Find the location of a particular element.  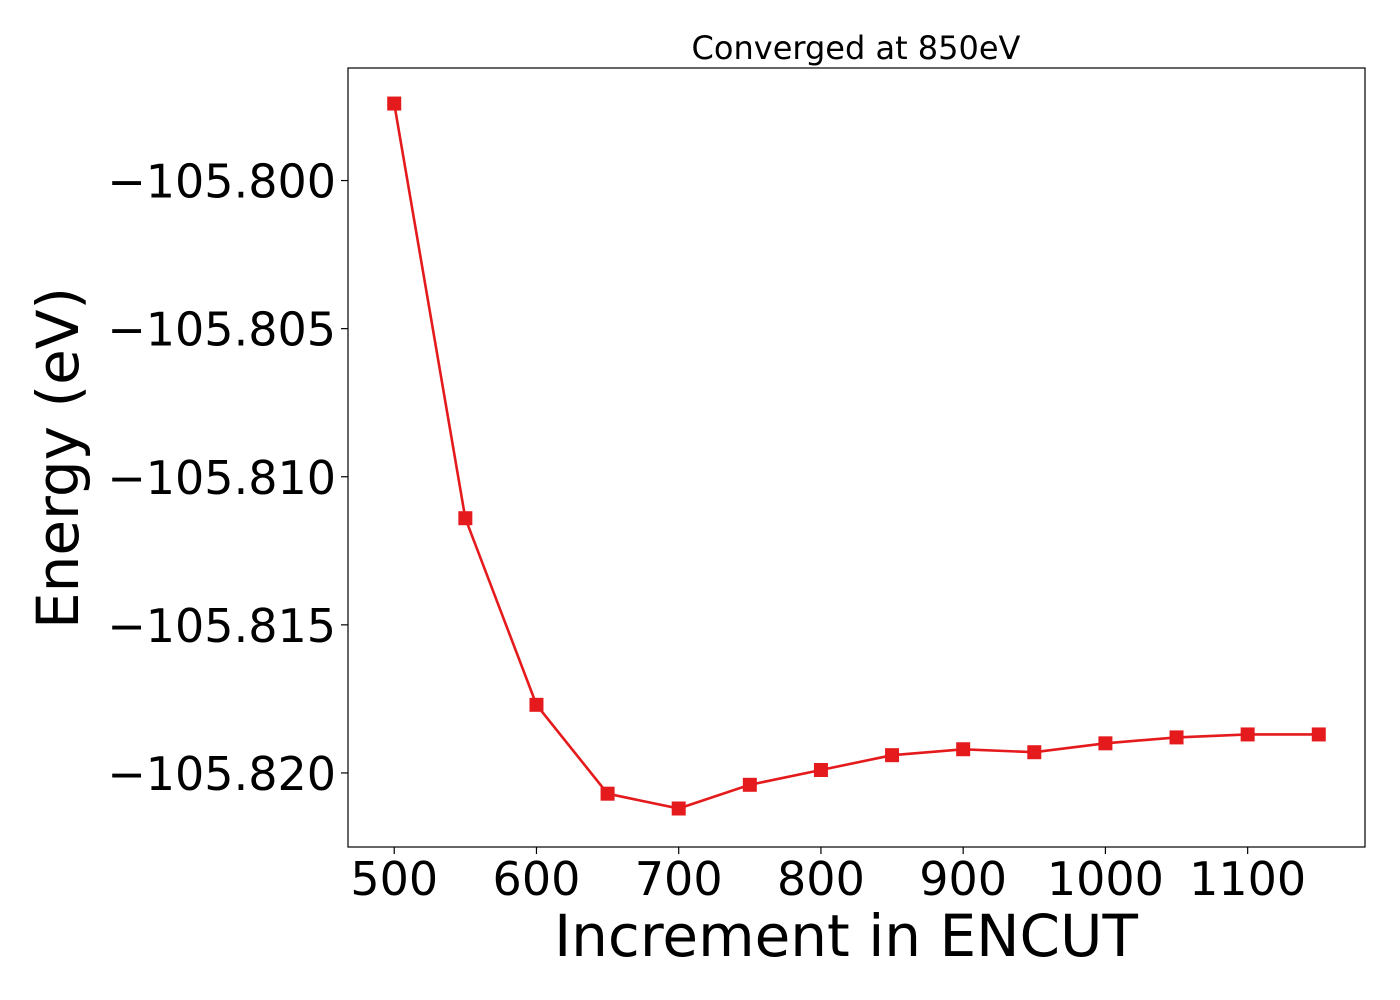

x-axis-label: Increment in ENCUT is located at coordinates (846, 936).